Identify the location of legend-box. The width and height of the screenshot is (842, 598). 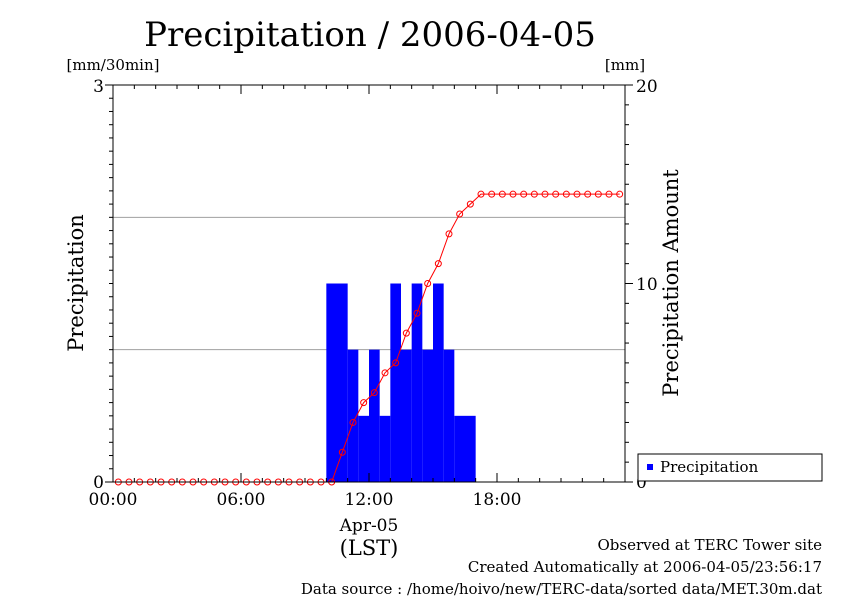
(730, 467).